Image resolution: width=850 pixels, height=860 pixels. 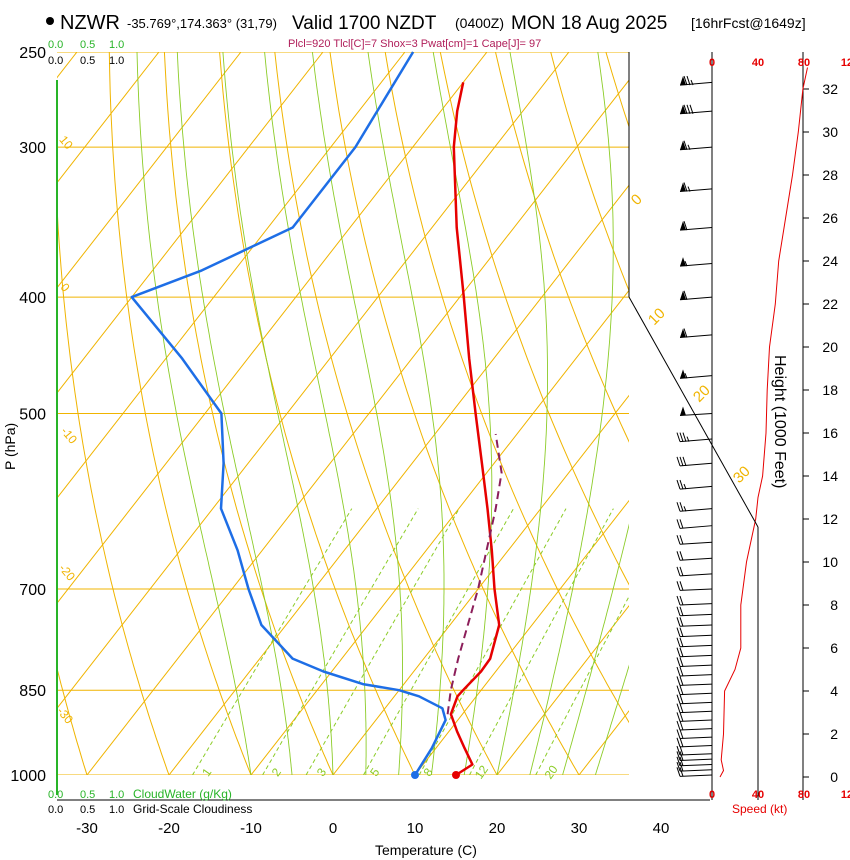 I want to click on speed-tick-bottom: 0, so click(x=712, y=795).